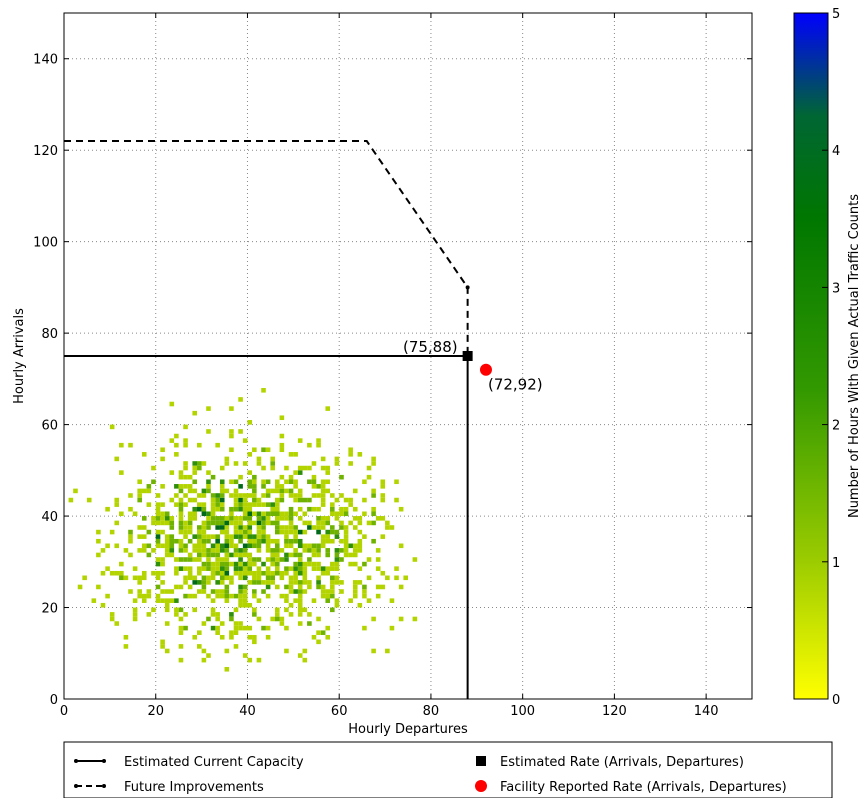  What do you see at coordinates (467, 356) in the screenshot?
I see `estimated-rate-marker` at bounding box center [467, 356].